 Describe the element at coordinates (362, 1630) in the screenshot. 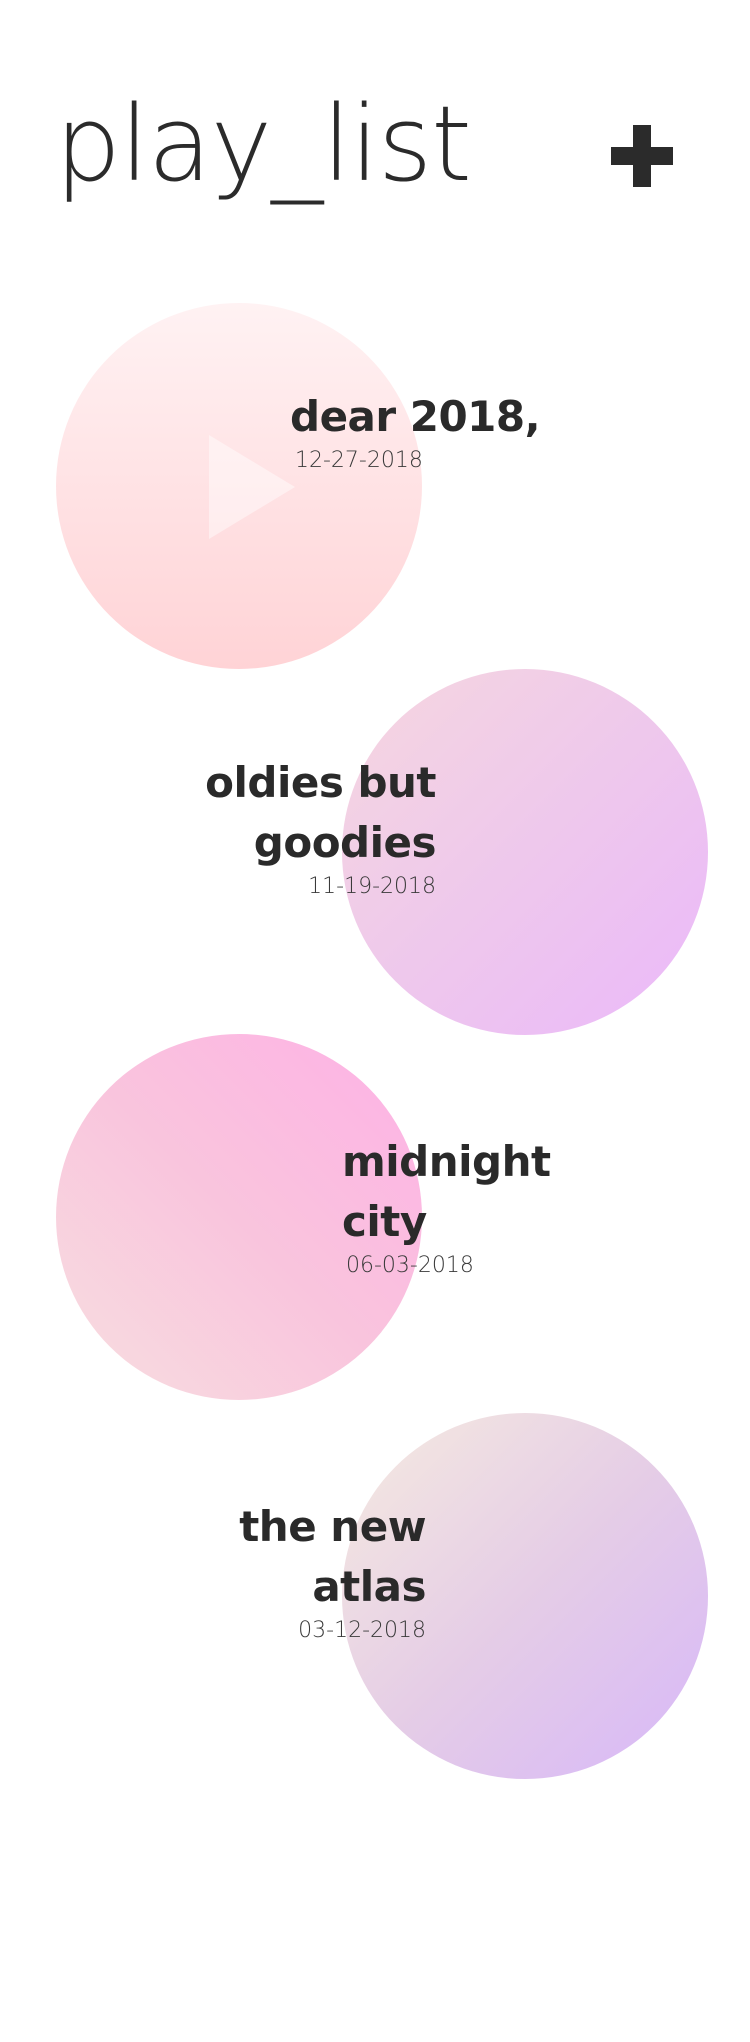

I see `playlist-date: 03-12-2018` at that location.